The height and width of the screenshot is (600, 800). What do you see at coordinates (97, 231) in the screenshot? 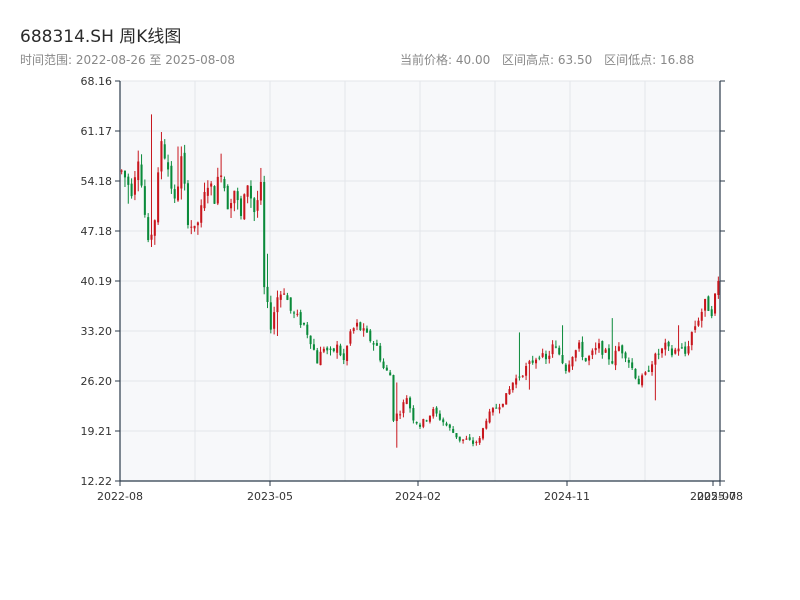
I see `y-tick-label: 47.18` at bounding box center [97, 231].